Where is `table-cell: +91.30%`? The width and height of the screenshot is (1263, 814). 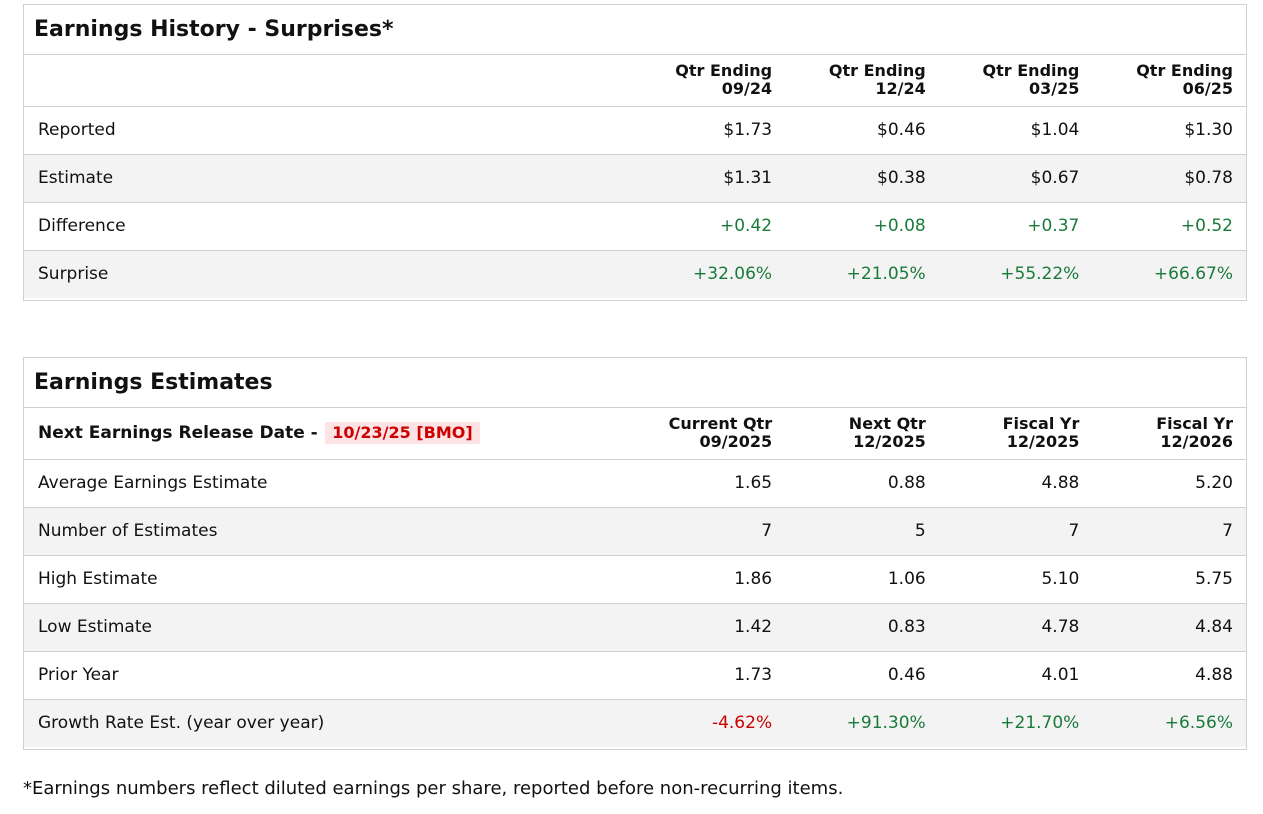 table-cell: +91.30% is located at coordinates (862, 723).